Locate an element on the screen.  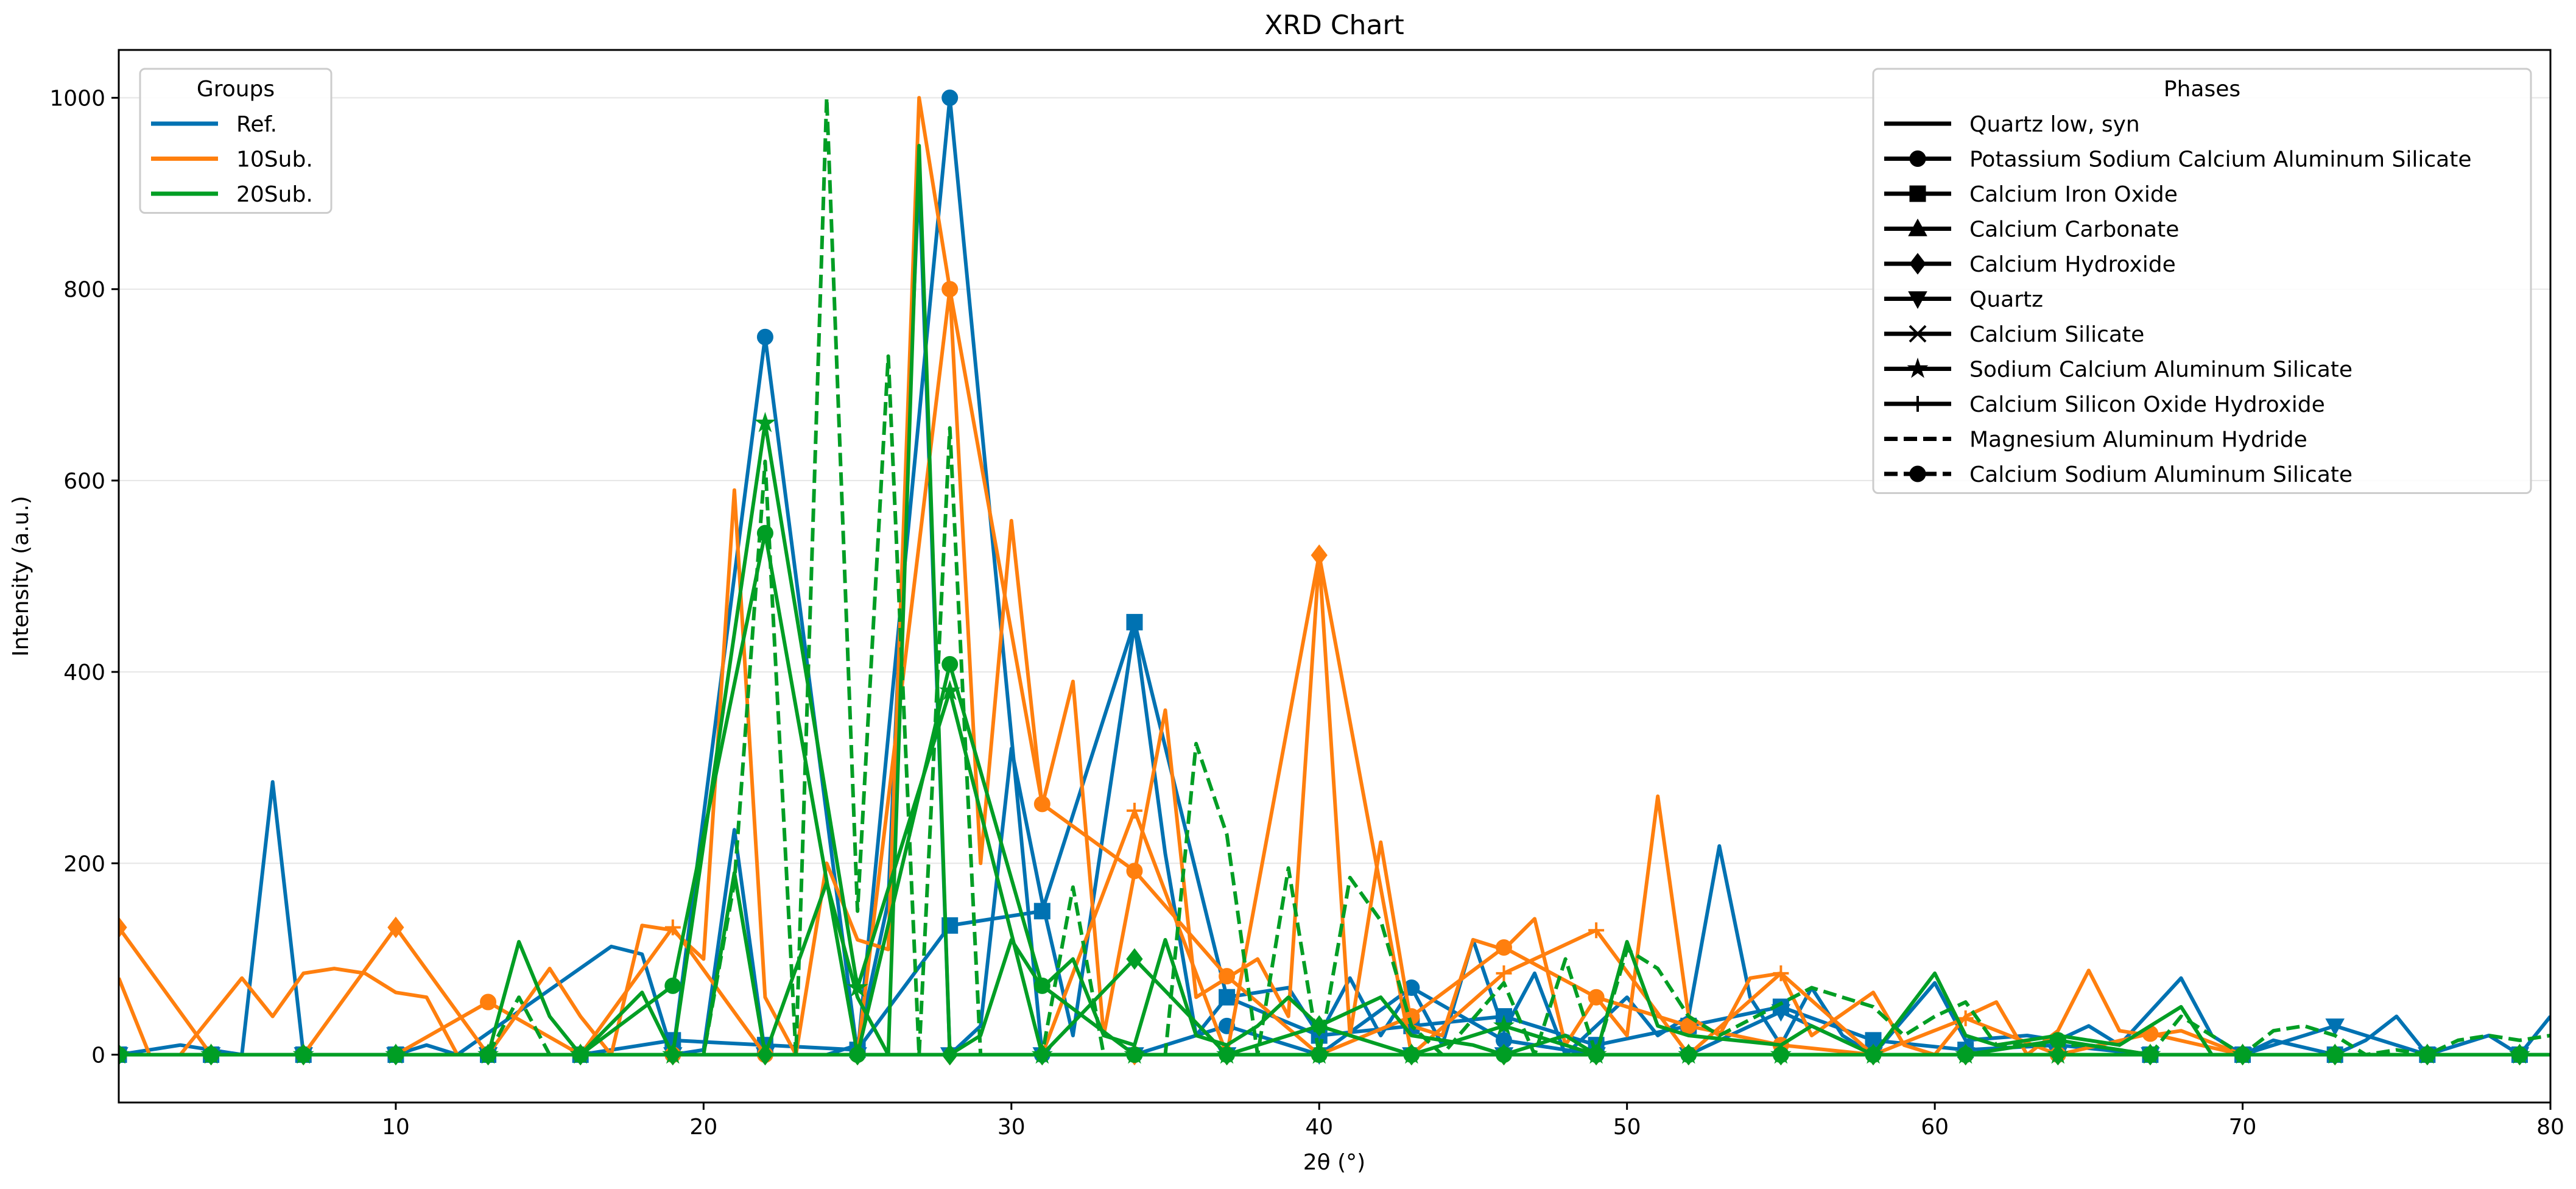
legend-label: Calcium Carbonate is located at coordinates (2074, 229).